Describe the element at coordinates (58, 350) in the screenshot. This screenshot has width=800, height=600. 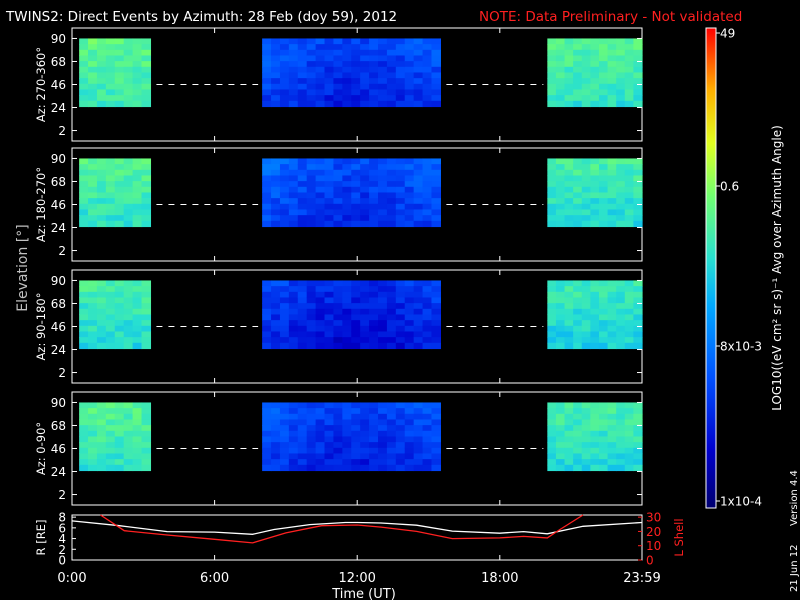
I see `y-tick-label: 24` at that location.